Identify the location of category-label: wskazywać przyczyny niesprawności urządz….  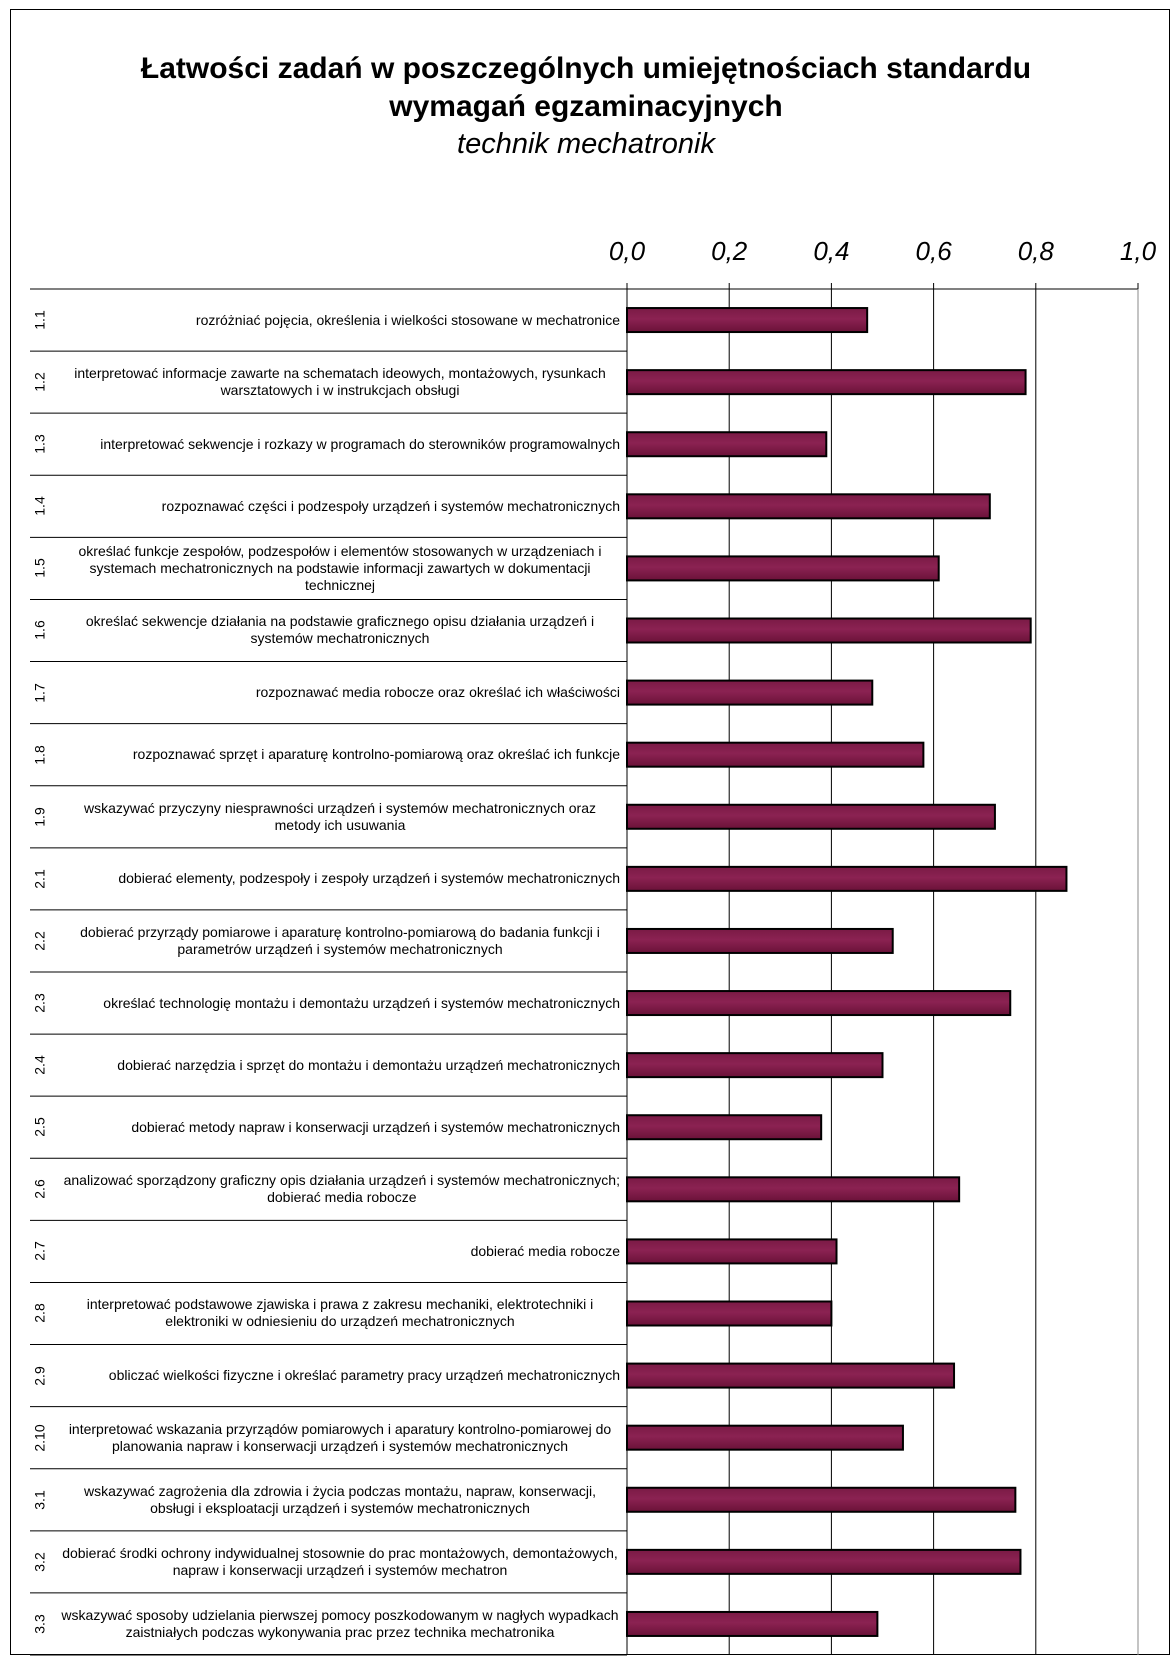
(340, 817).